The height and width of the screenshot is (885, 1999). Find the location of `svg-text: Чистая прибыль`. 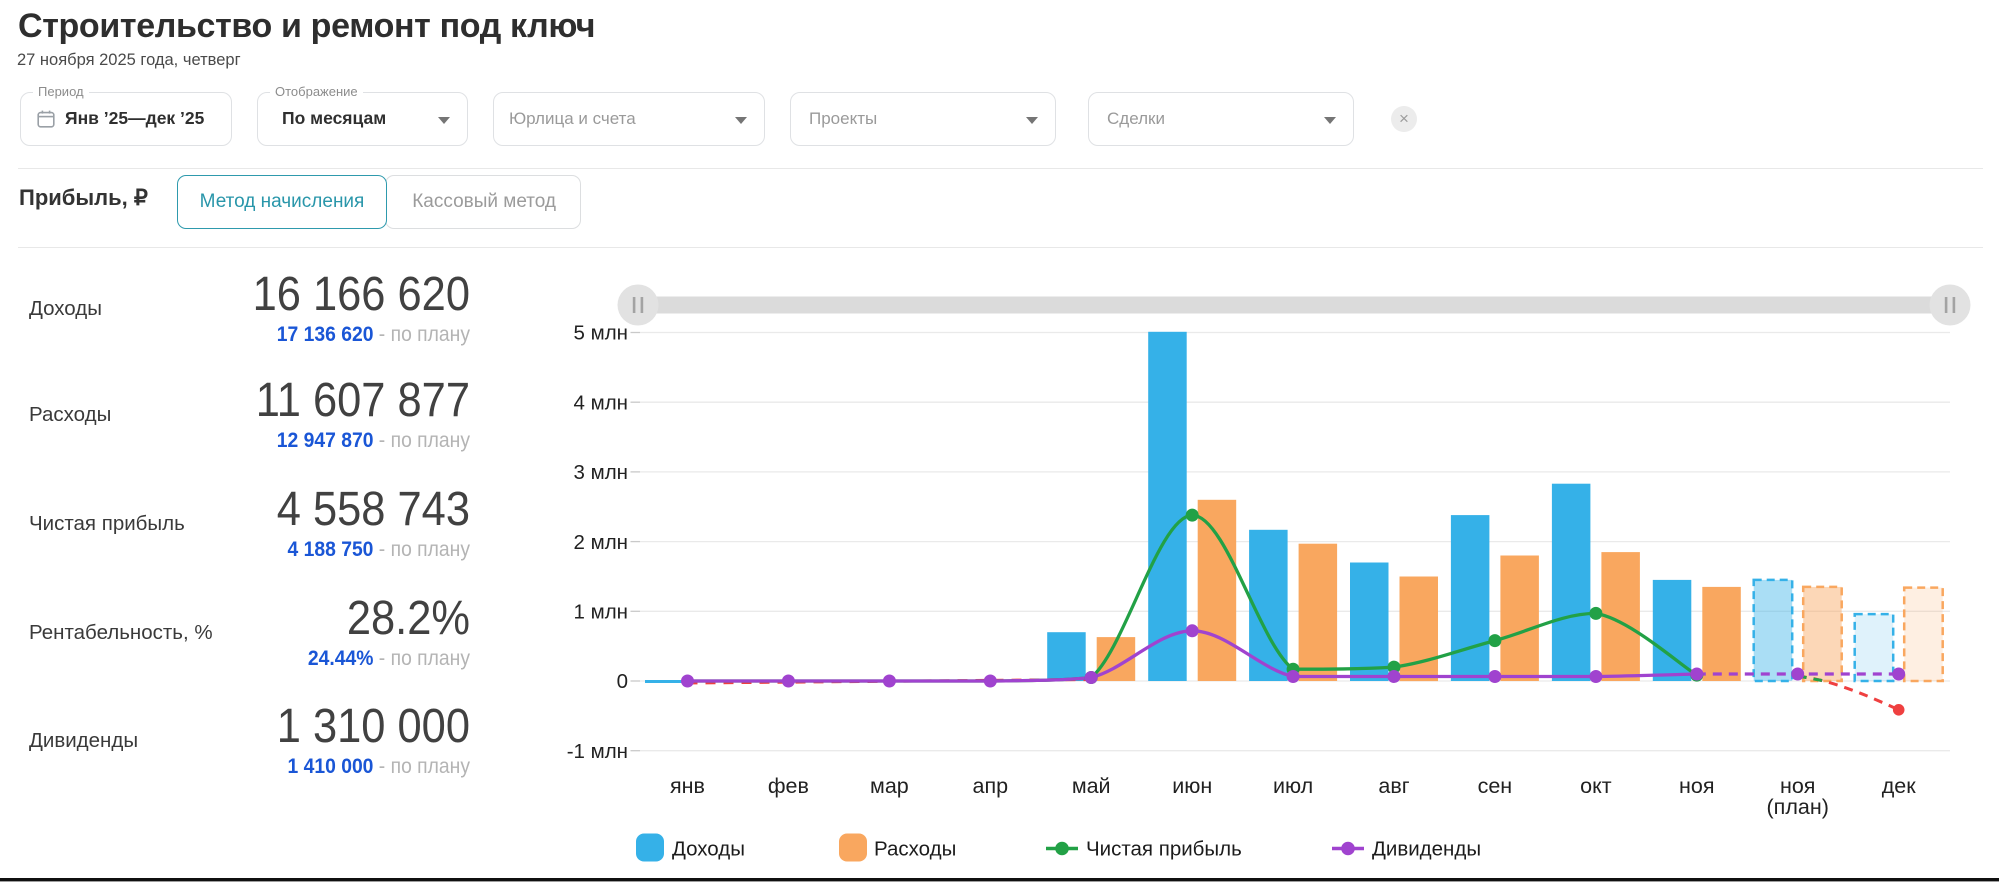

svg-text: Чистая прибыль is located at coordinates (1164, 849).